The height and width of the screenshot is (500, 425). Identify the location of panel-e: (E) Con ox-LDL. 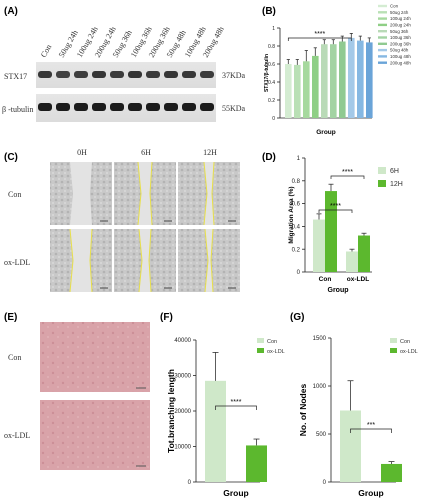
(77, 391).